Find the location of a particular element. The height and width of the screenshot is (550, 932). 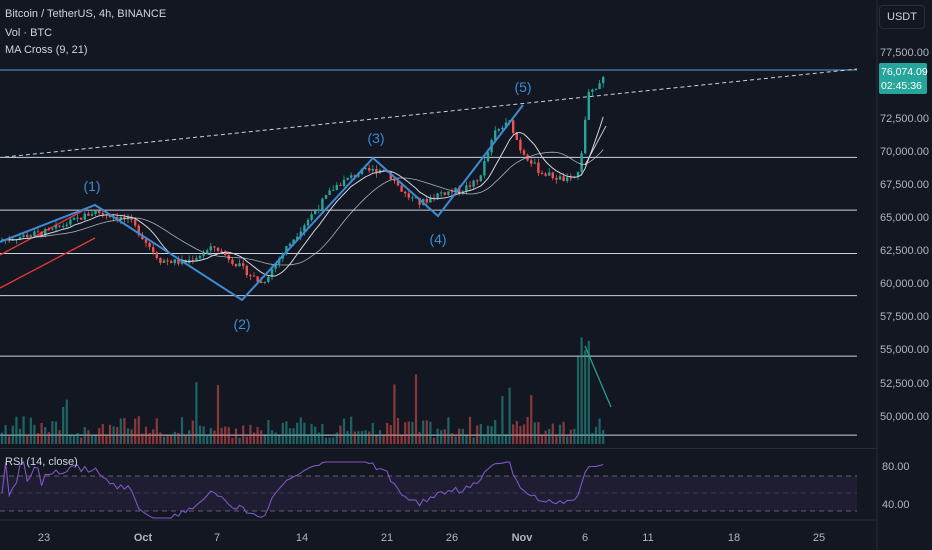

ma-cross-legend: MA Cross (9, 21) is located at coordinates (46, 50).